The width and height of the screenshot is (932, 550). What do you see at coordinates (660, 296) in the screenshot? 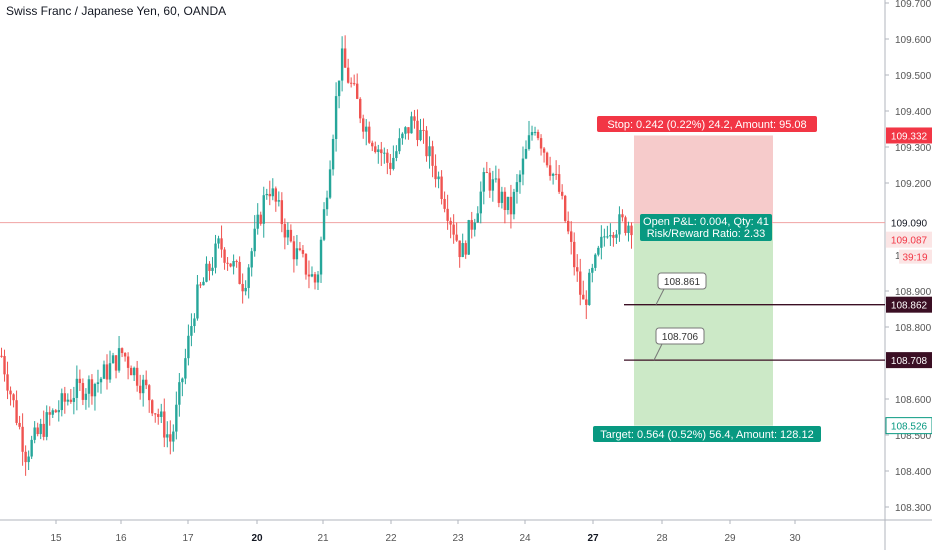
I see `level1-callout-pointer` at bounding box center [660, 296].